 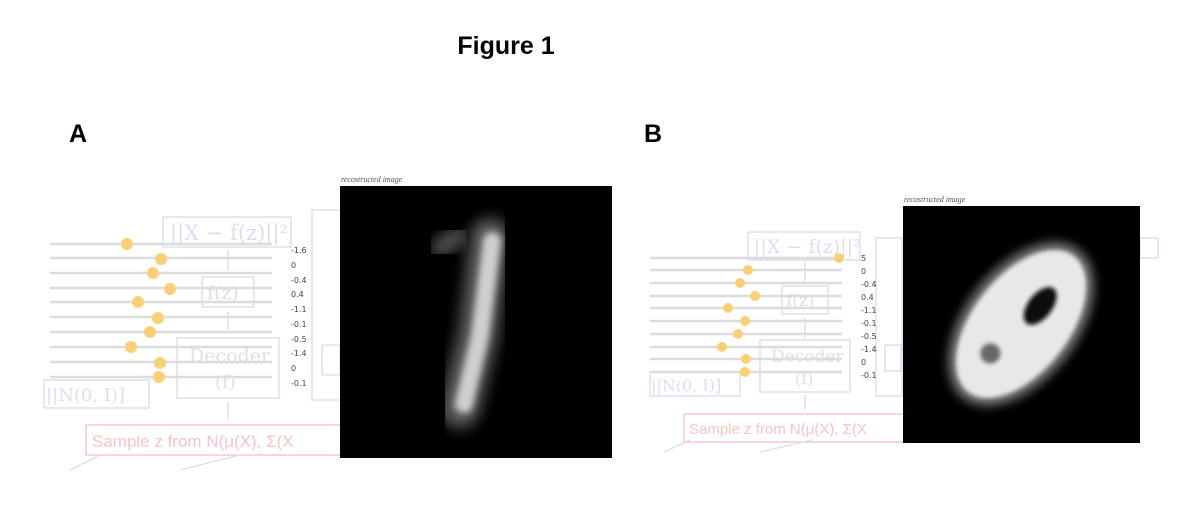 I want to click on panel-b-slider-handles, so click(x=780, y=315).